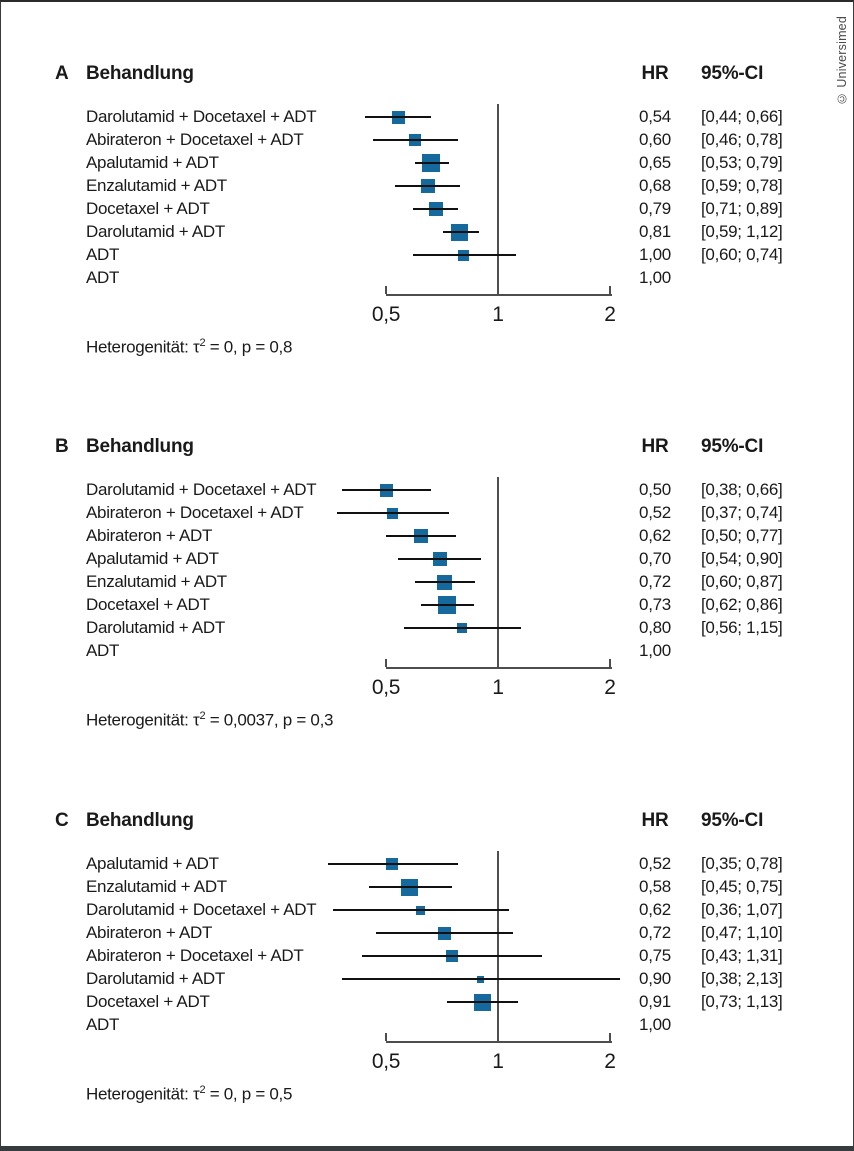 The width and height of the screenshot is (854, 1151). I want to click on hr-value: 0,79, so click(655, 208).